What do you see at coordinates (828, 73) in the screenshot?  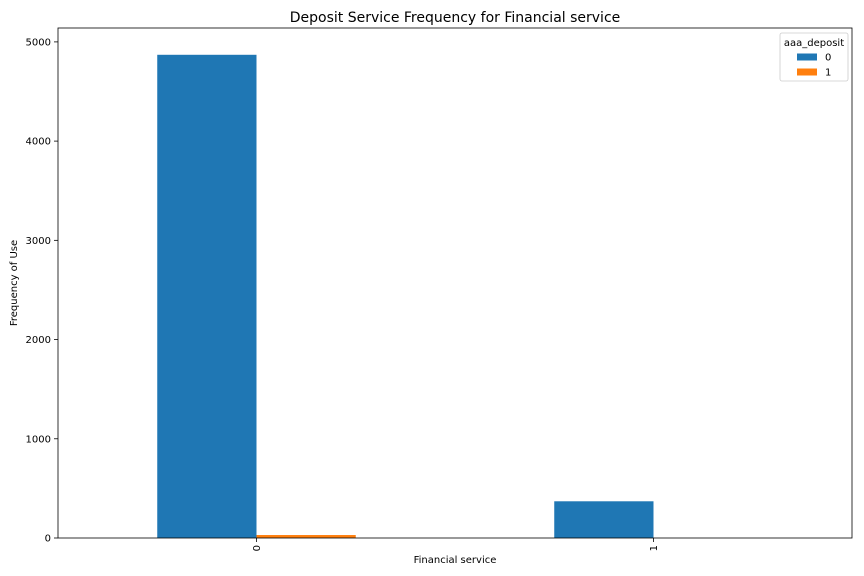 I see `legend-label-1: 1` at bounding box center [828, 73].